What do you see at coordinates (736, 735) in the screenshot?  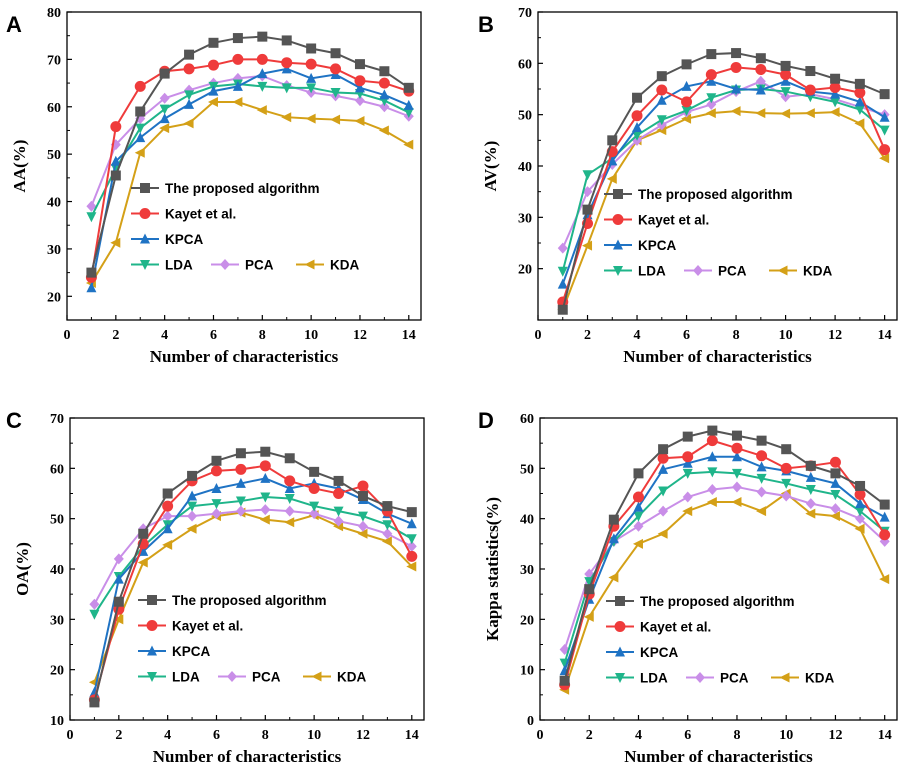 I see `x-tick-label: 8` at bounding box center [736, 735].